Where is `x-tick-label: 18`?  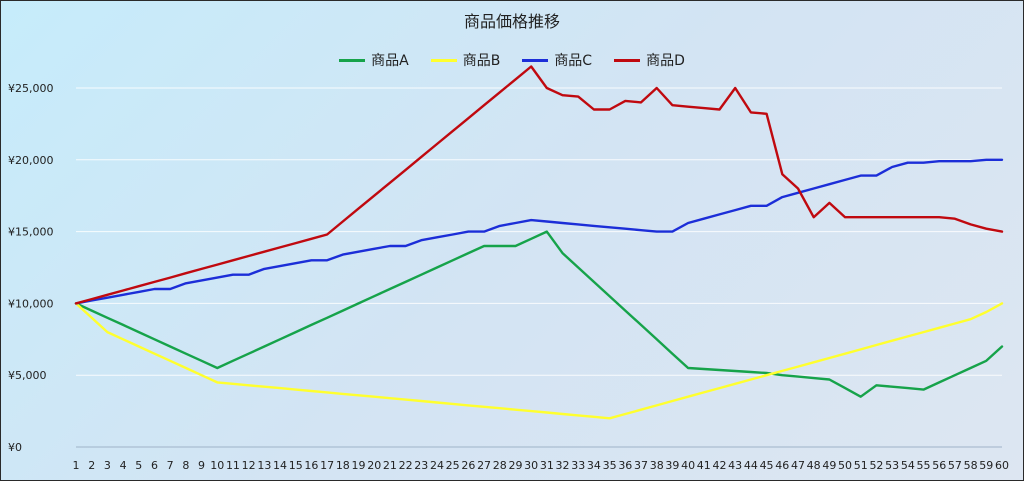 x-tick-label: 18 is located at coordinates (343, 465).